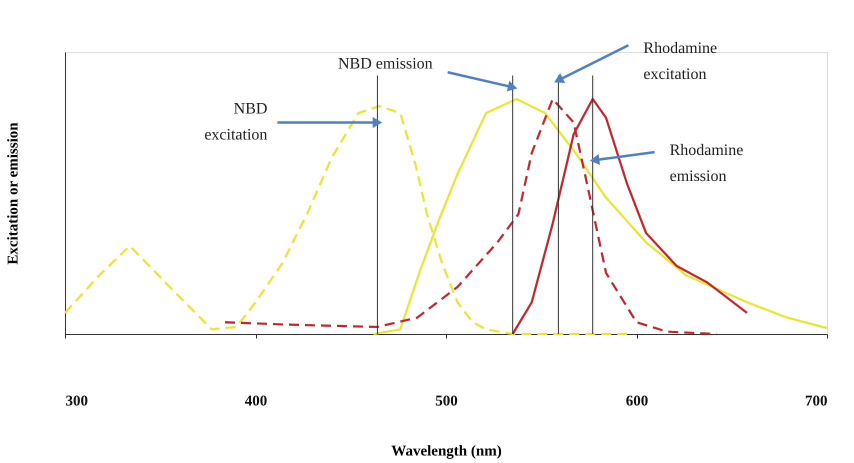 The height and width of the screenshot is (463, 854). I want to click on y-axis-title: Excitation or emission, so click(14, 193).